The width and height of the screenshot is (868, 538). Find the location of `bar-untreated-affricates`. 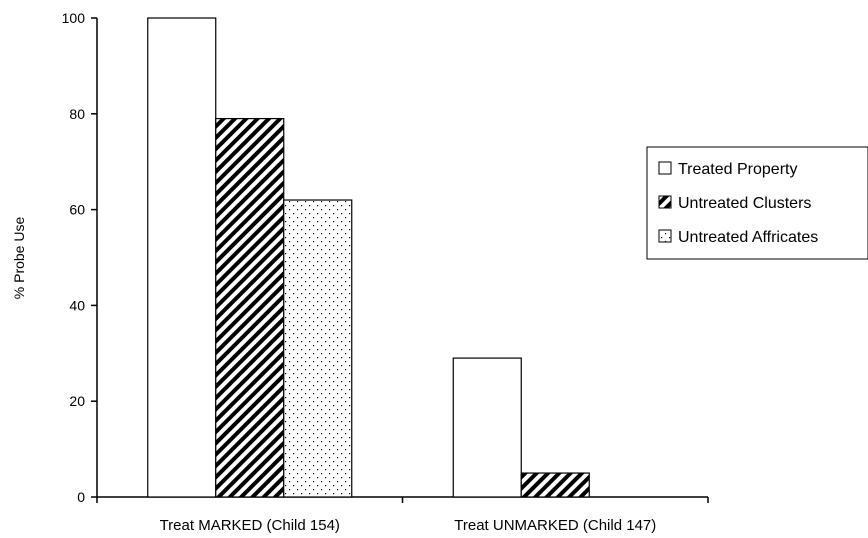

bar-untreated-affricates is located at coordinates (318, 348).